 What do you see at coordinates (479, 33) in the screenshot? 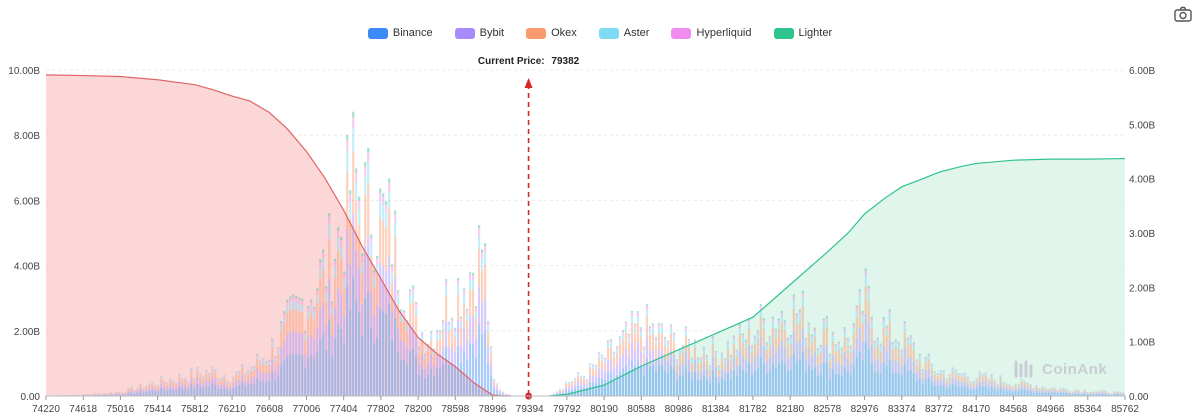
I see `legend-item-bybit: Bybit` at bounding box center [479, 33].